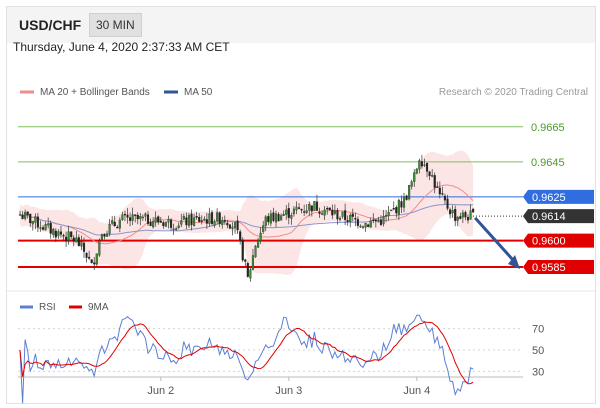 The image size is (600, 408). What do you see at coordinates (513, 92) in the screenshot?
I see `copyright-label: Research © 2020 Trading Central` at bounding box center [513, 92].